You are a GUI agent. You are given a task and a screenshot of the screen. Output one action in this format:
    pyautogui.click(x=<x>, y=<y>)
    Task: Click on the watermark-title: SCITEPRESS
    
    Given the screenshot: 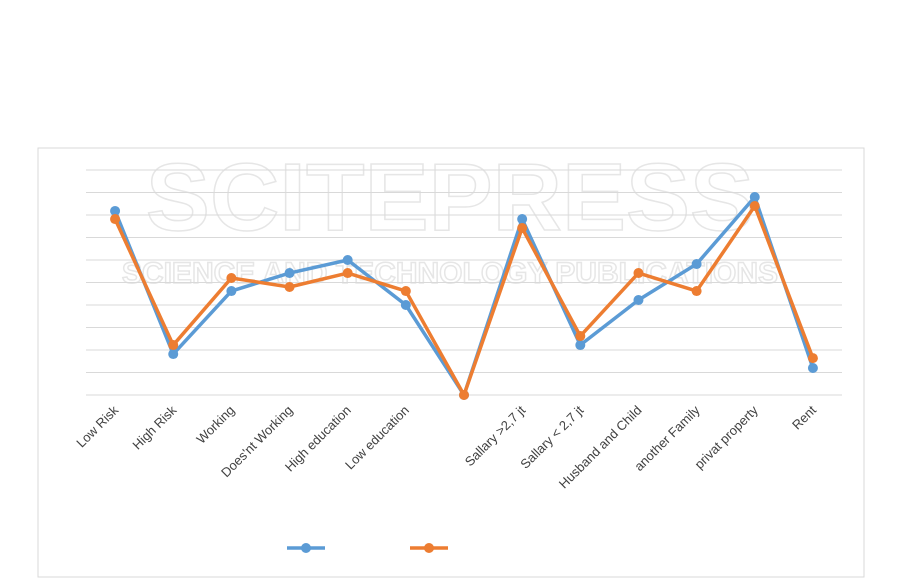 What is the action you would take?
    pyautogui.click(x=450, y=197)
    